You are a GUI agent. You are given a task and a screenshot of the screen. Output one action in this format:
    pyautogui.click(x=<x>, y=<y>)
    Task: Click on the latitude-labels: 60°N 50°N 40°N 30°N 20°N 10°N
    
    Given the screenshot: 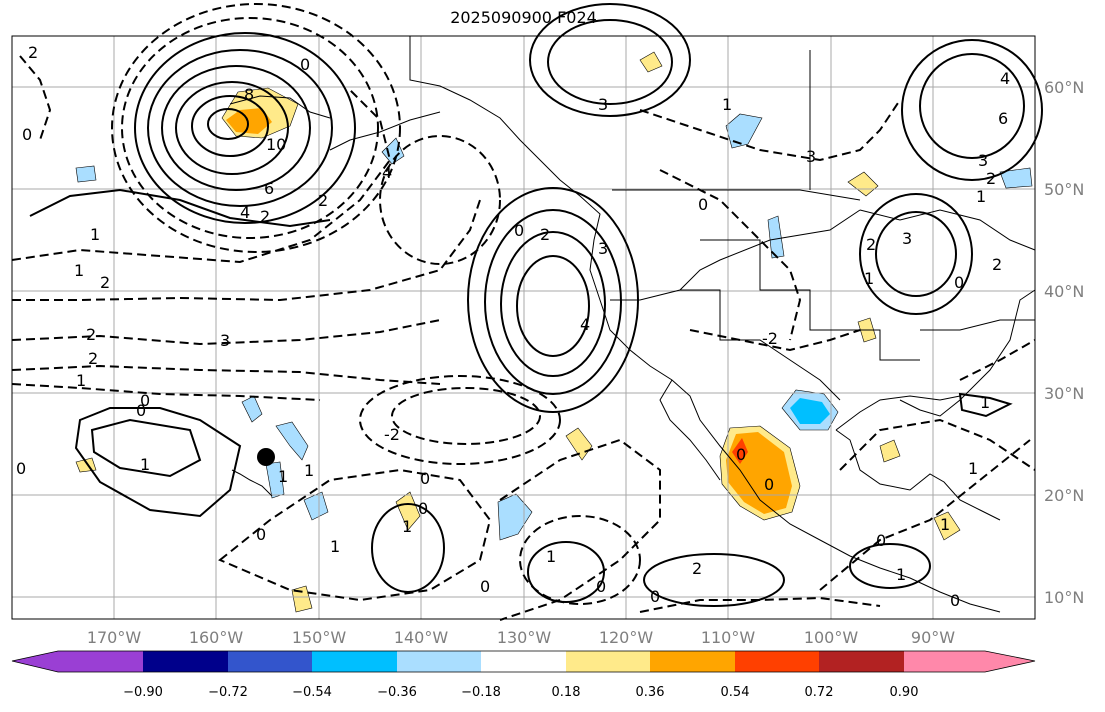 What is the action you would take?
    pyautogui.click(x=1064, y=342)
    